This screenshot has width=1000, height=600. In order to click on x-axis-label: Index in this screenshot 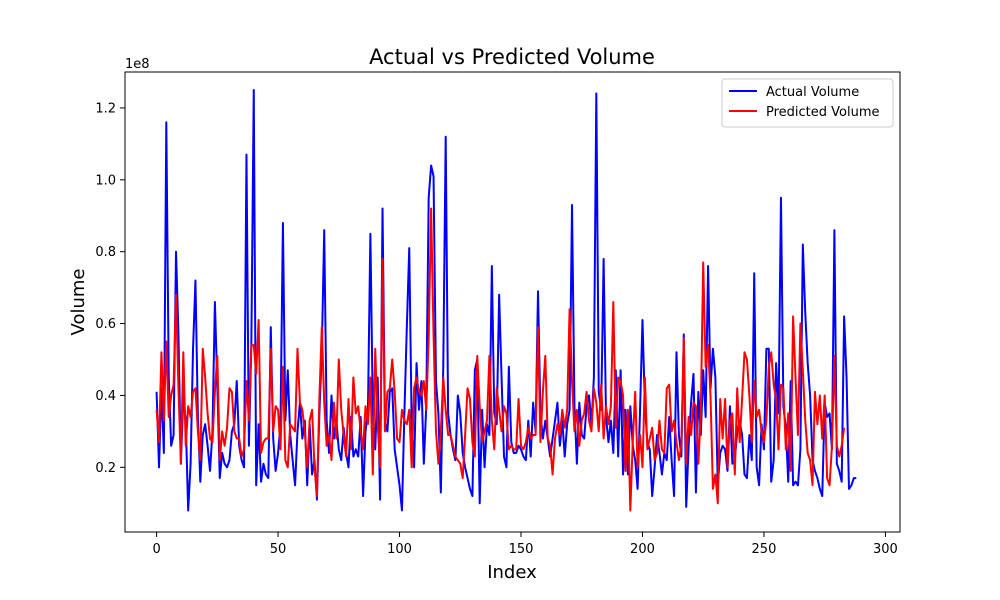, I will do `click(512, 572)`.